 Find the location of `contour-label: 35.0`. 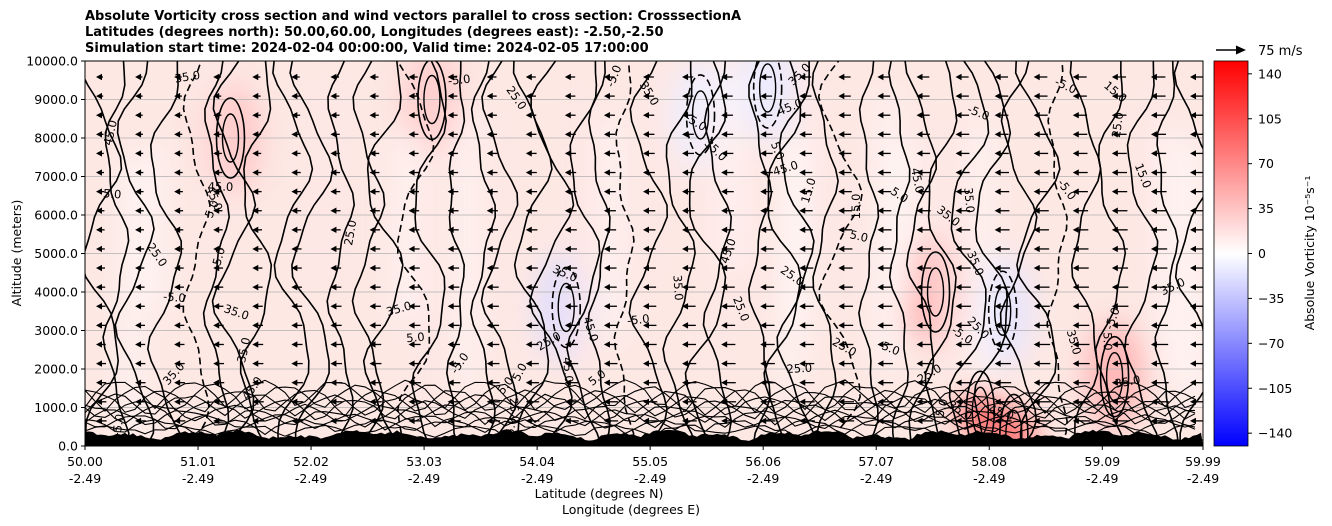

contour-label: 35.0 is located at coordinates (187, 77).